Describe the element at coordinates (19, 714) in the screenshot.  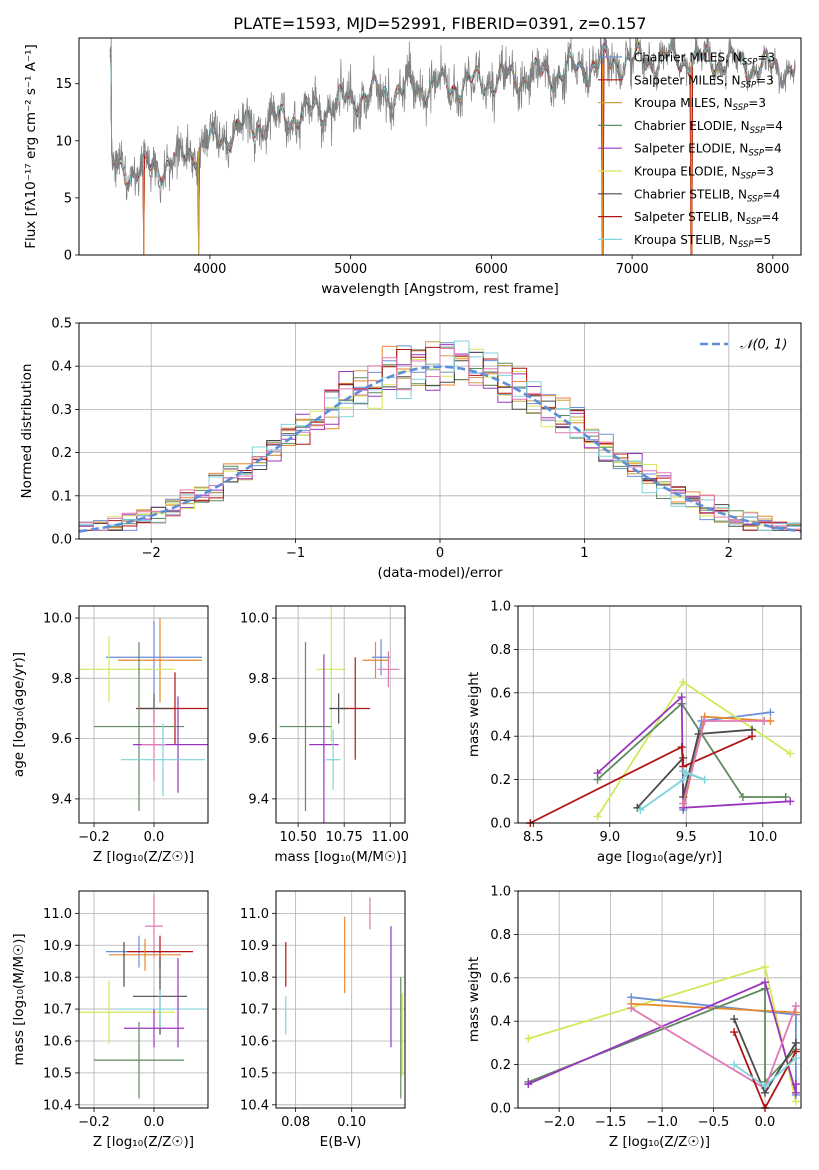
I see `y-axis-label: age [log₁₀(age/yr)]` at that location.